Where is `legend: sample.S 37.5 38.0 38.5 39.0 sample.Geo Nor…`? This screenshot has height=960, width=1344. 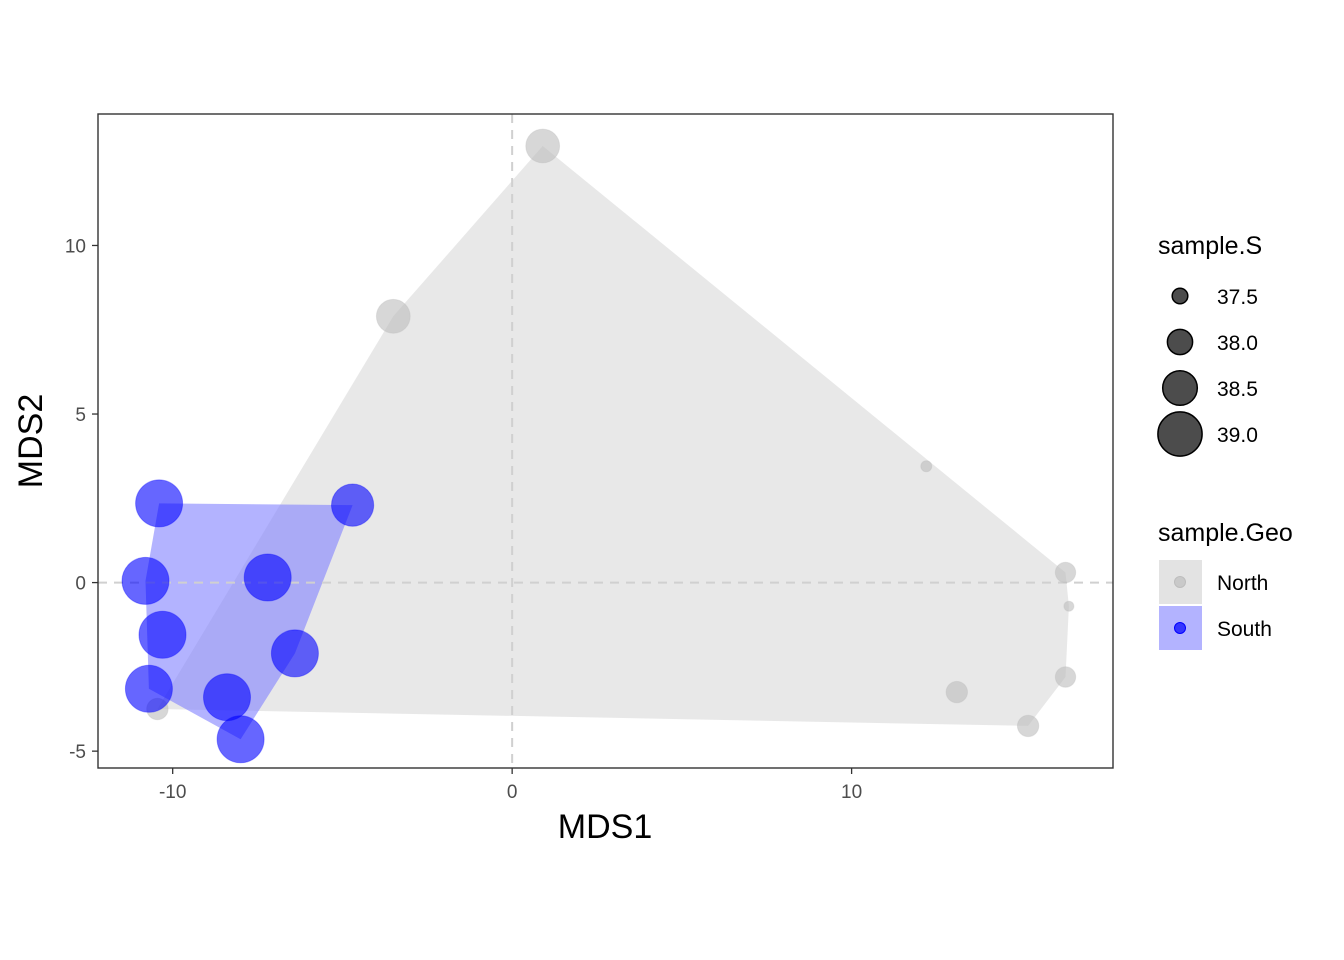
legend: sample.S 37.5 38.0 38.5 39.0 sample.Geo Nor… is located at coordinates (1225, 441).